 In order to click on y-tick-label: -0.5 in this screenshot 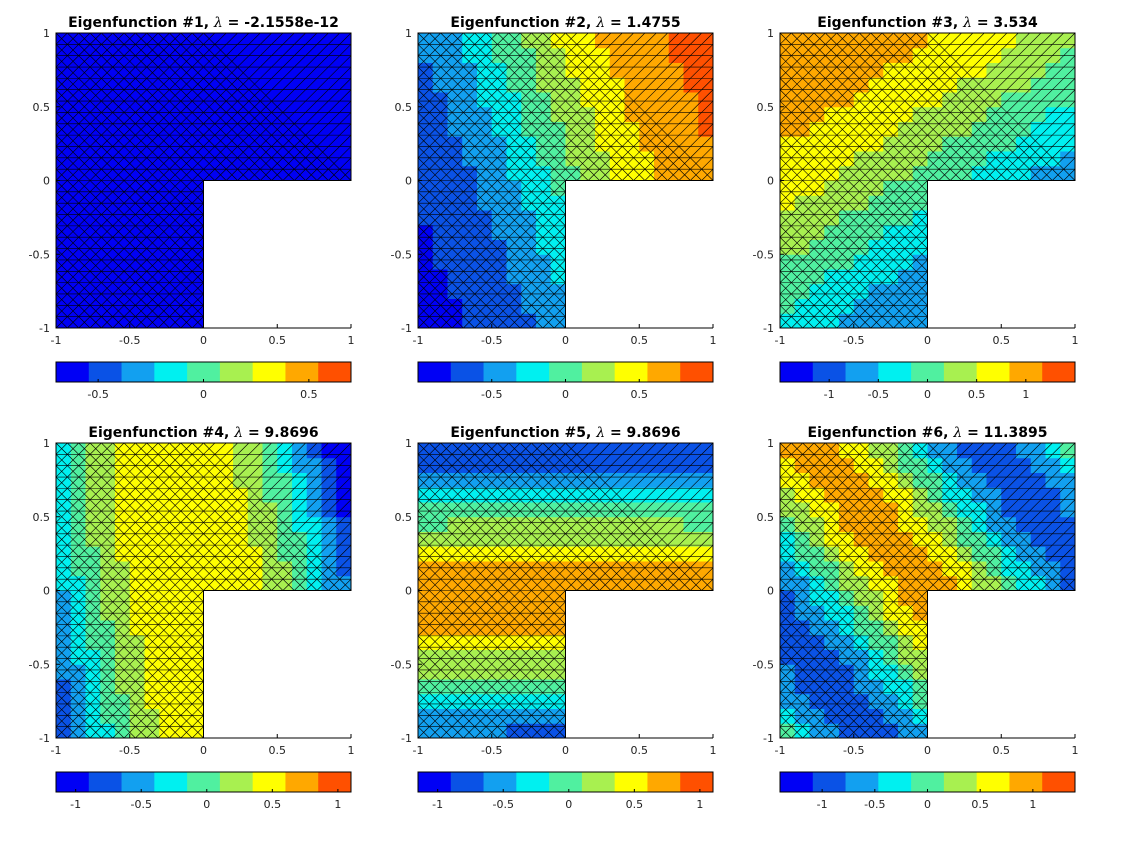, I will do `click(39, 664)`.